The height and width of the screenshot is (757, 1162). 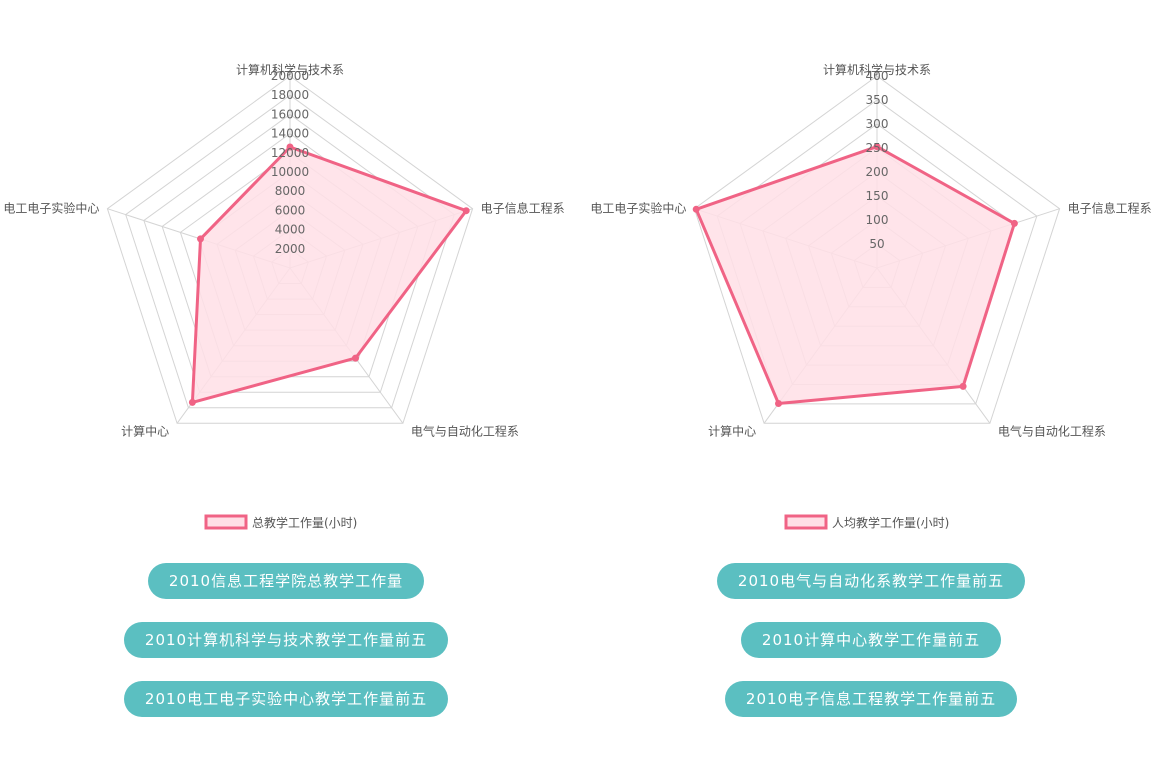 I want to click on tick-label: 6000, so click(x=290, y=210).